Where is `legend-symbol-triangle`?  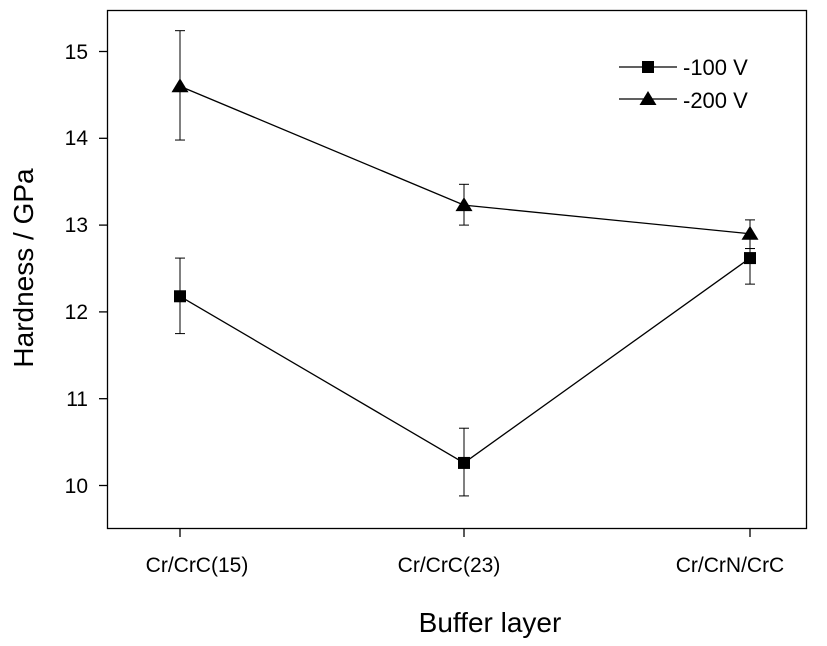
legend-symbol-triangle is located at coordinates (648, 98).